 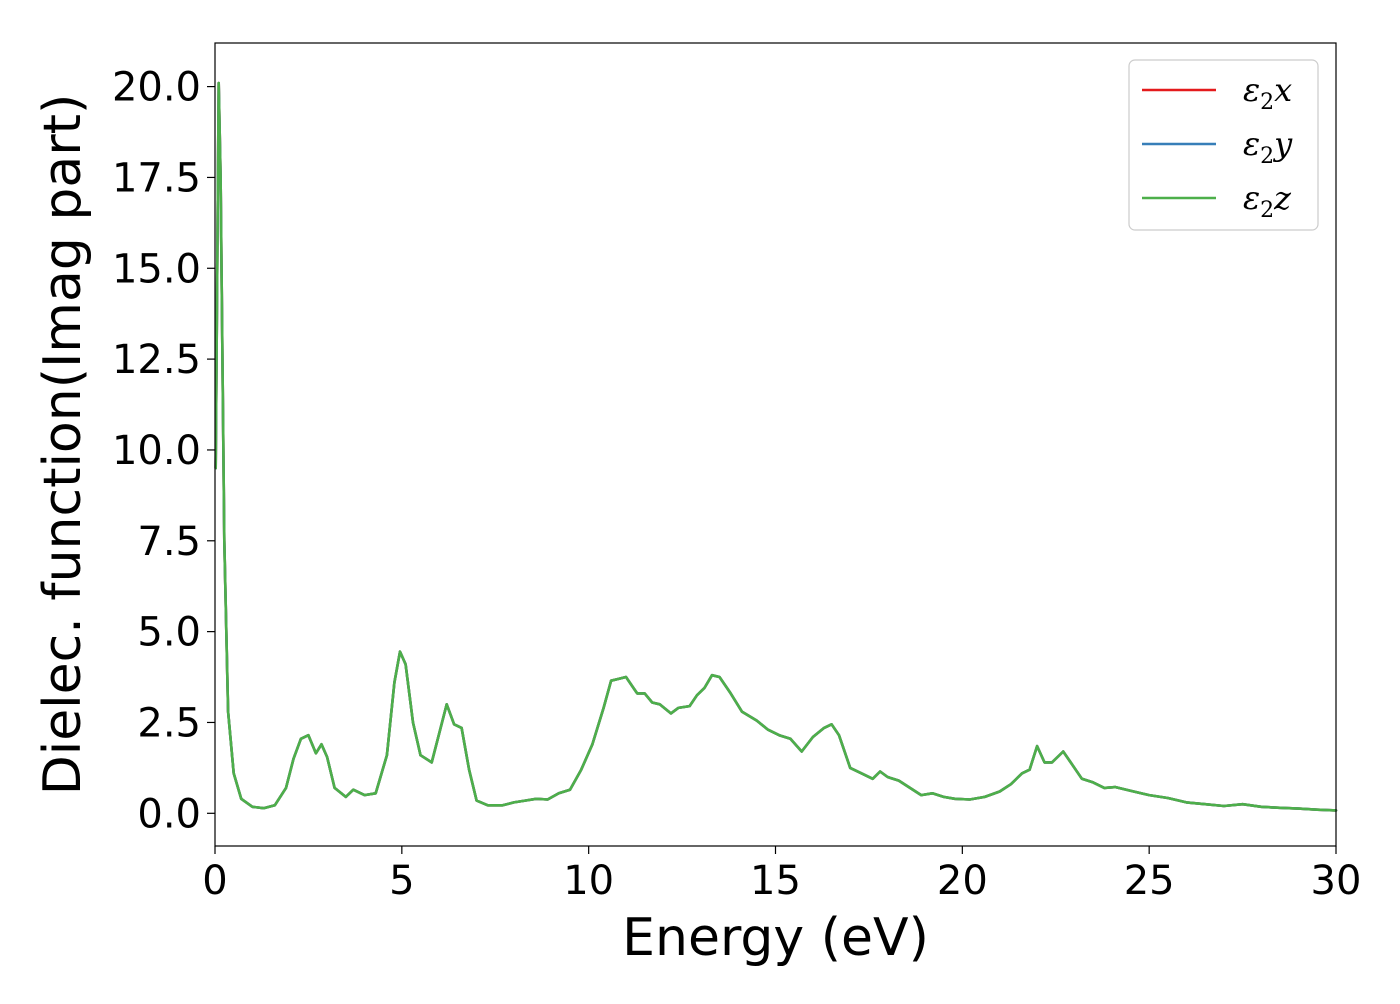 I want to click on x-tick-label: 0, so click(x=214, y=881).